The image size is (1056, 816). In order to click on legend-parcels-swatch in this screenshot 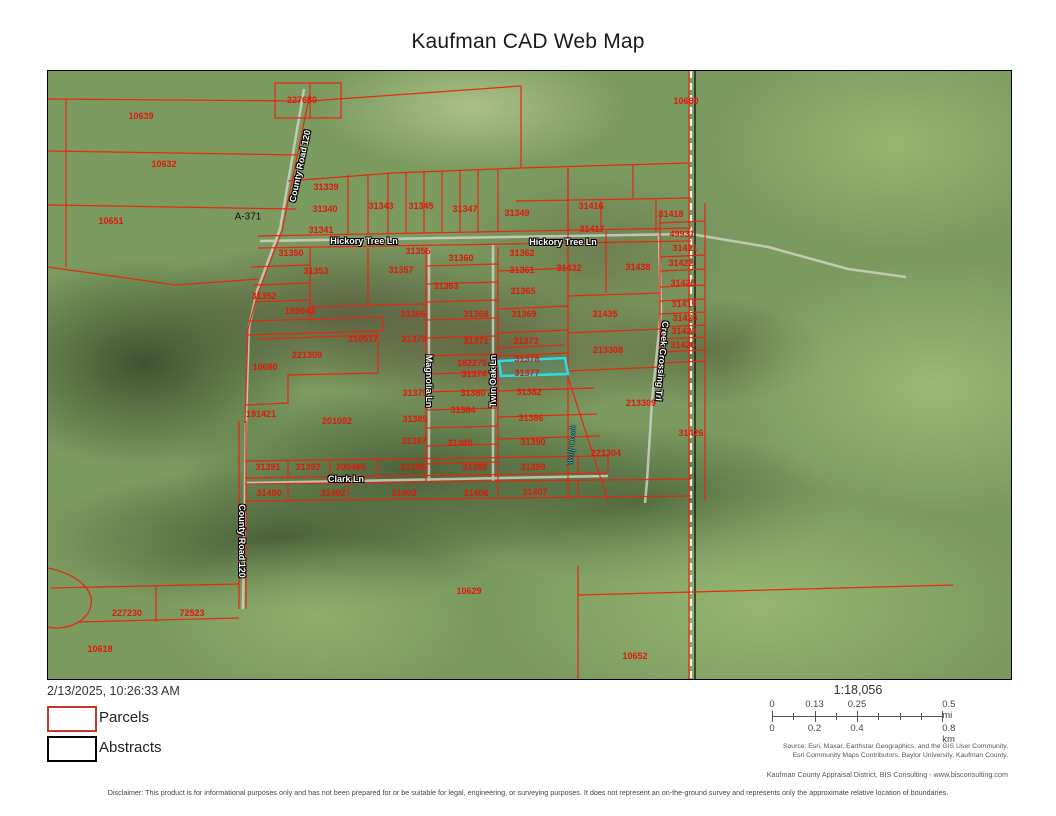, I will do `click(72, 719)`.